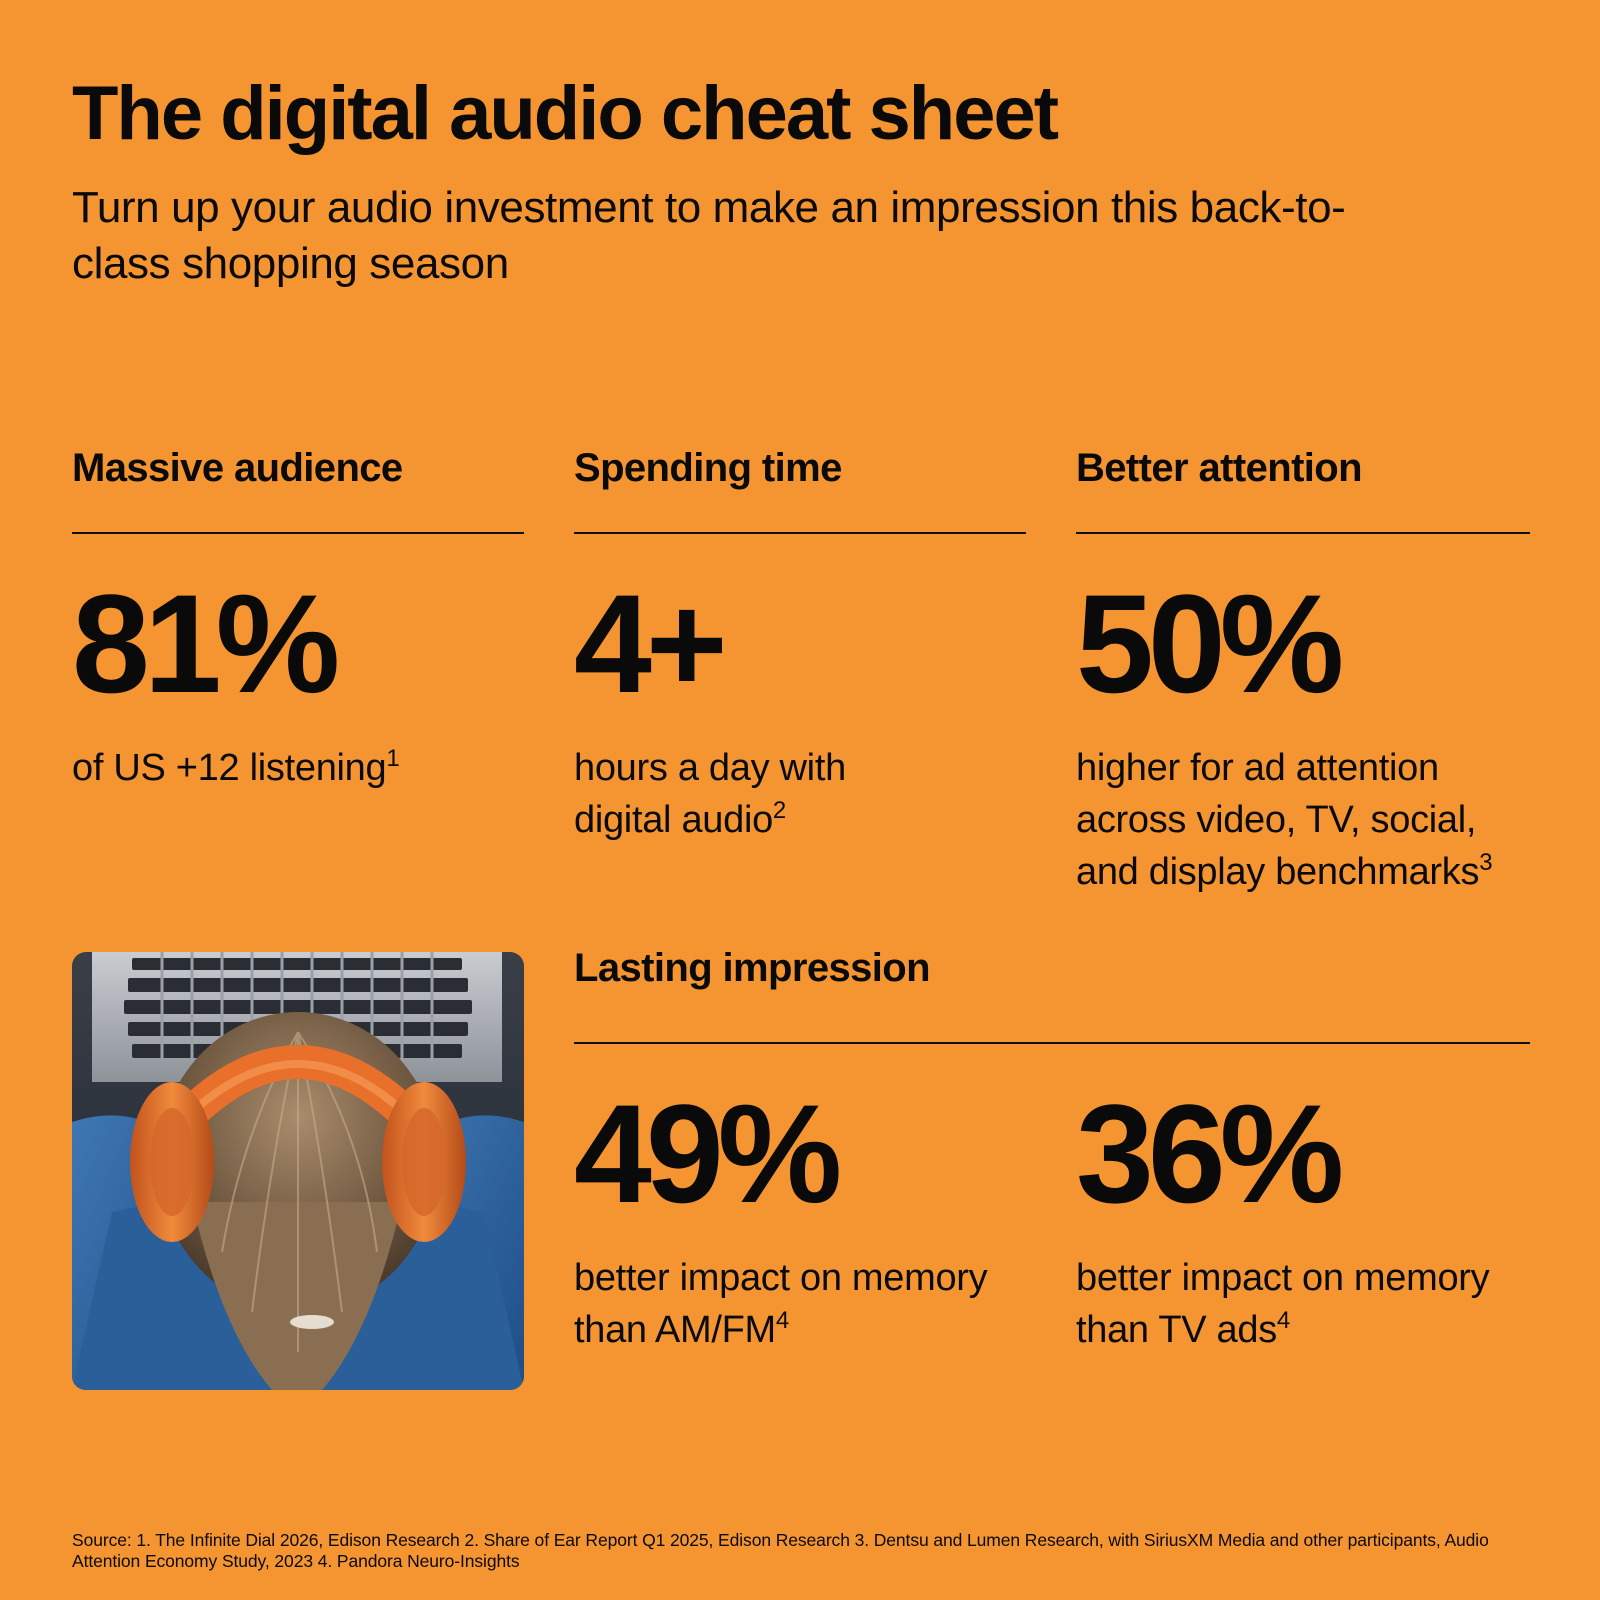  I want to click on stat-description-text: hours a day with digital audio, so click(710, 794).